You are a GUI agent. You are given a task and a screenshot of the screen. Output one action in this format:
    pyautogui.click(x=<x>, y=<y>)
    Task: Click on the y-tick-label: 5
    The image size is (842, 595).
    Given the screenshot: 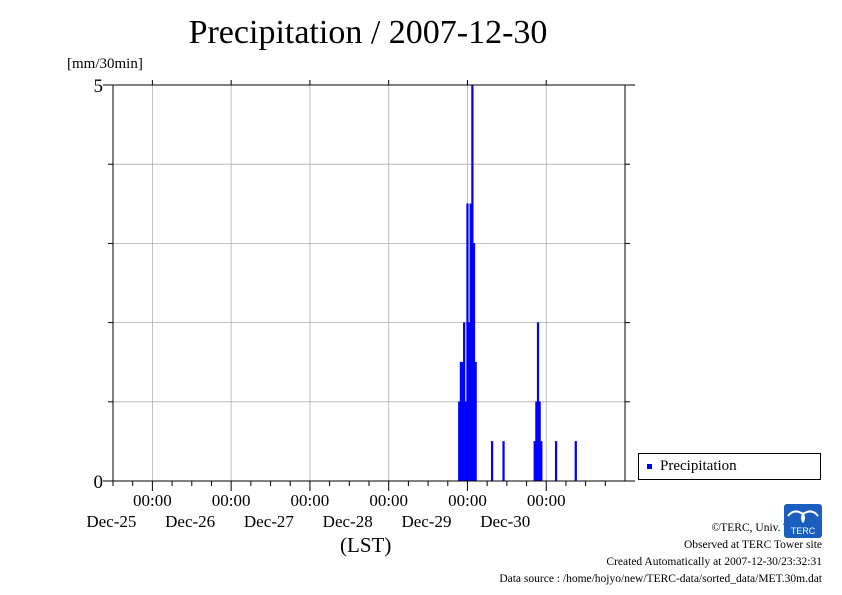 What is the action you would take?
    pyautogui.click(x=99, y=86)
    